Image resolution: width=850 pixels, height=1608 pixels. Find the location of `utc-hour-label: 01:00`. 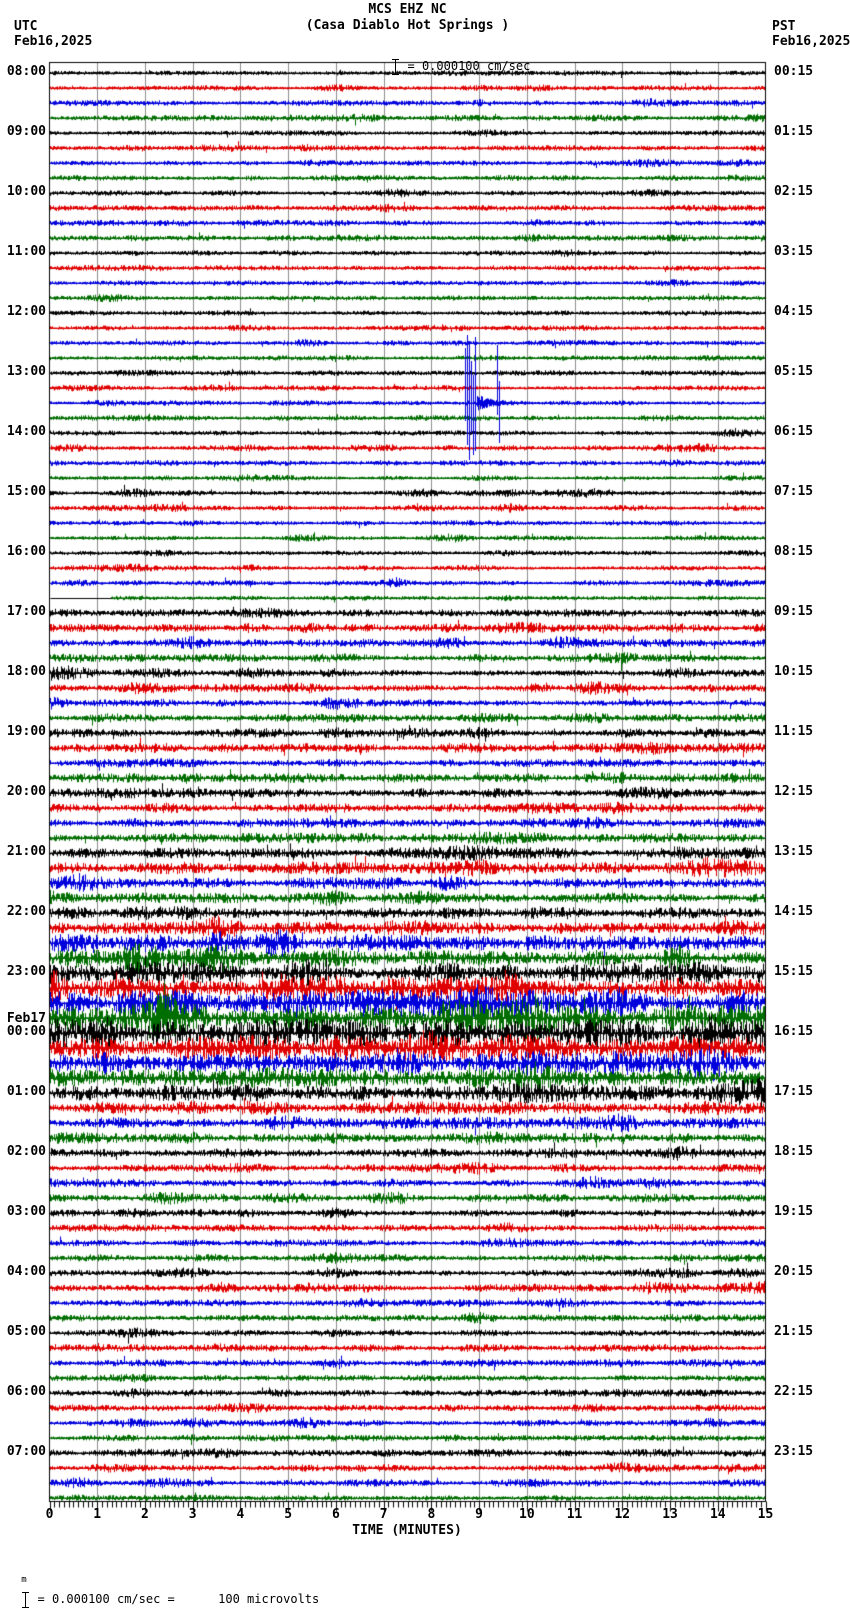

utc-hour-label: 01:00 is located at coordinates (26, 1091).